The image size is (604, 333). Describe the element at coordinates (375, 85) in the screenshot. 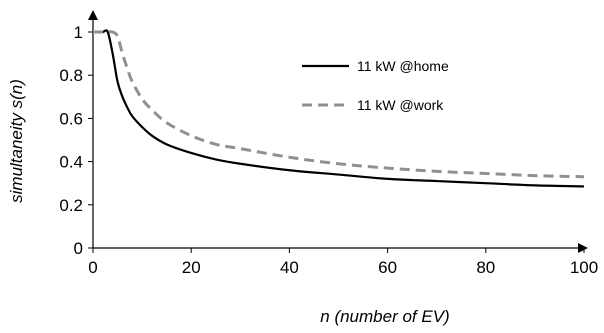

I see `legend: 11 kW @home 11 kW @work` at that location.